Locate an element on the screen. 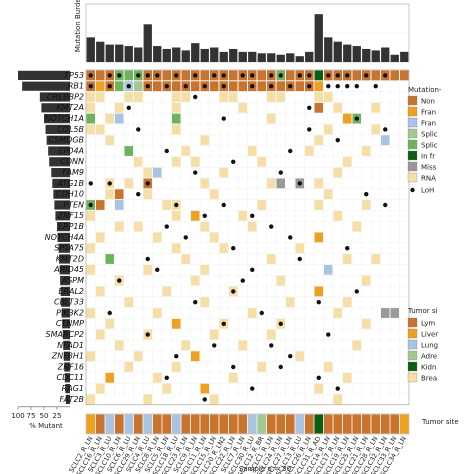 This screenshot has width=474, height=474. mutation-legend-title: Mutation- is located at coordinates (425, 90).